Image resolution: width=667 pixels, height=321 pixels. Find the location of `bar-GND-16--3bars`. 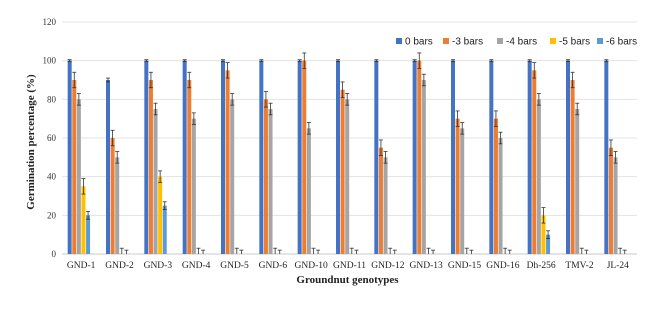

bar-GND-16--3bars is located at coordinates (496, 186).